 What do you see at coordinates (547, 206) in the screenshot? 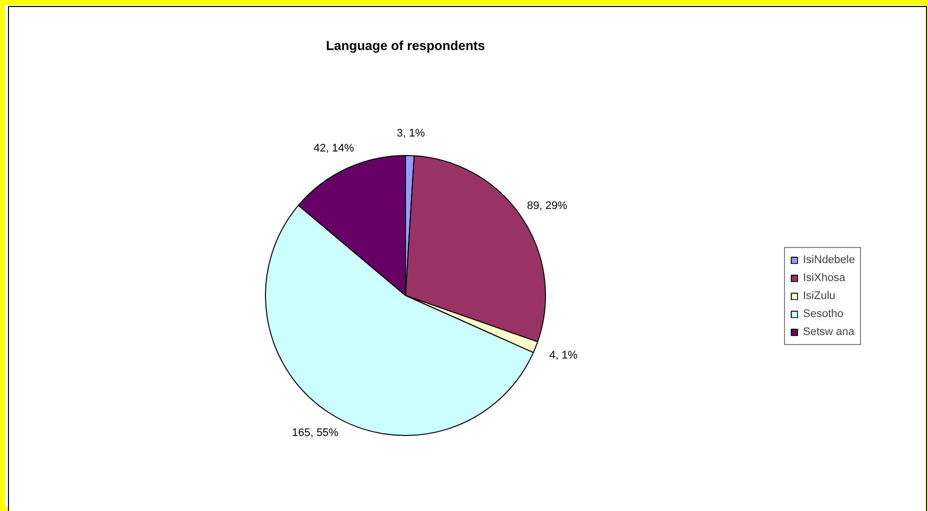
I see `data-label: 89, 29%` at bounding box center [547, 206].